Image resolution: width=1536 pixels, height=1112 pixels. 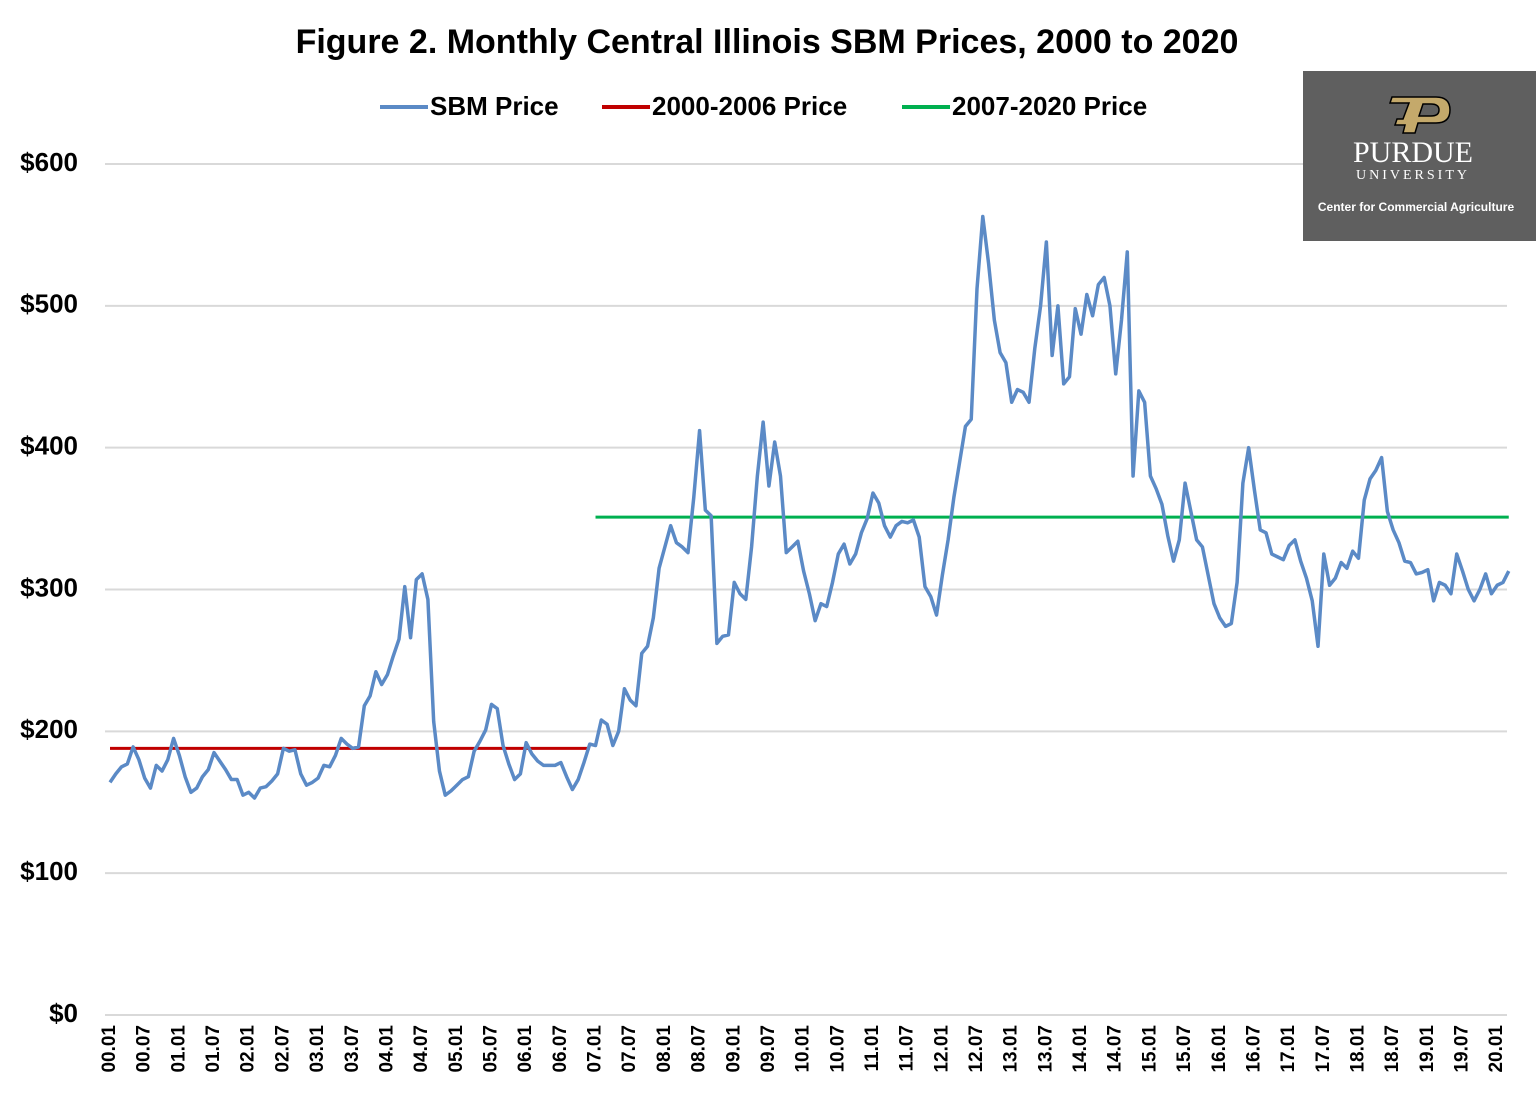 What do you see at coordinates (1045, 1049) in the screenshot?
I see `x-tick-label: 13.07` at bounding box center [1045, 1049].